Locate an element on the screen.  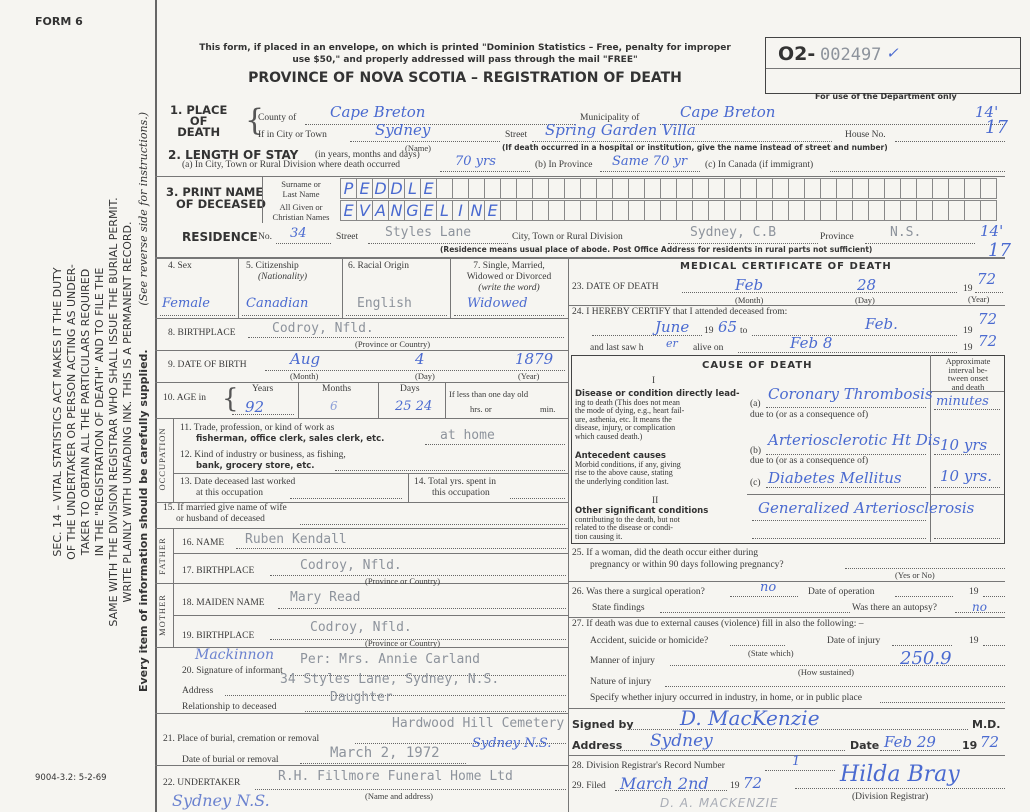
attended-to-month: Feb. is located at coordinates (881, 324).